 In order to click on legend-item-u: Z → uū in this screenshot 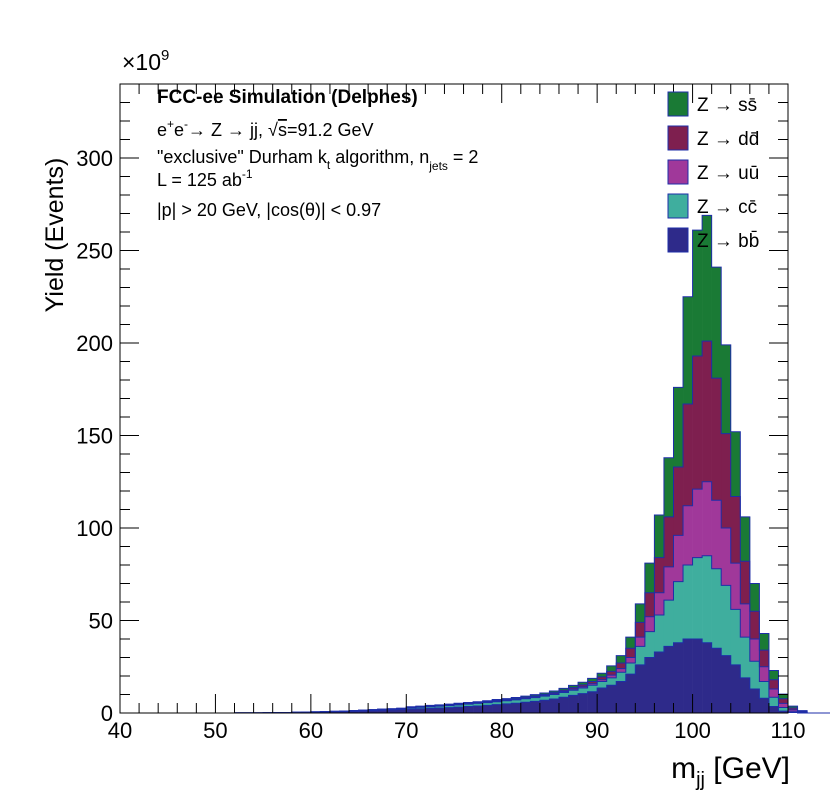, I will do `click(713, 172)`.